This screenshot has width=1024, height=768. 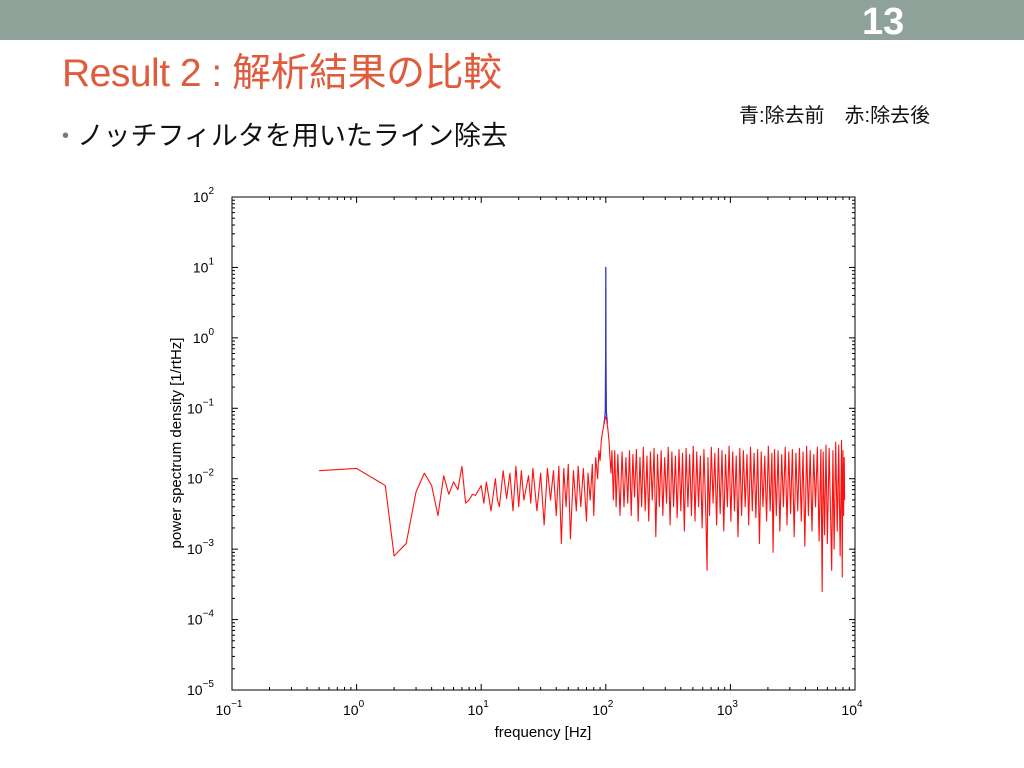 I want to click on bullet-item: • ノッチフィルタを用いたライン除去, so click(x=285, y=136).